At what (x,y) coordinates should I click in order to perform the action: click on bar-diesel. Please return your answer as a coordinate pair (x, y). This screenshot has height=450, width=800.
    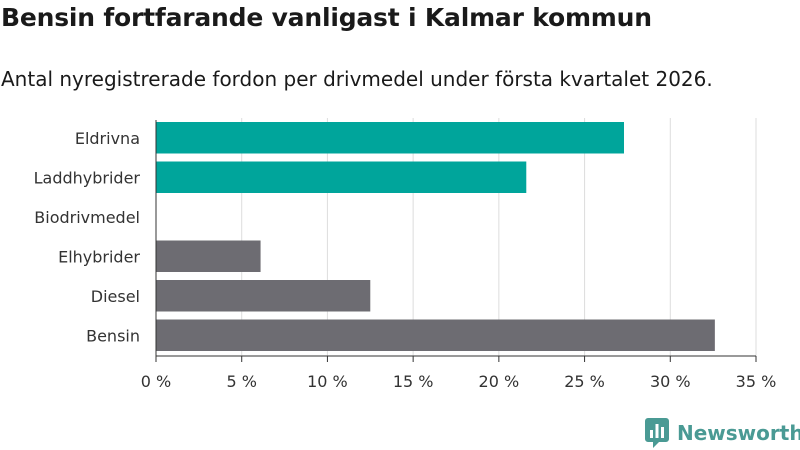
    Looking at the image, I should click on (263, 296).